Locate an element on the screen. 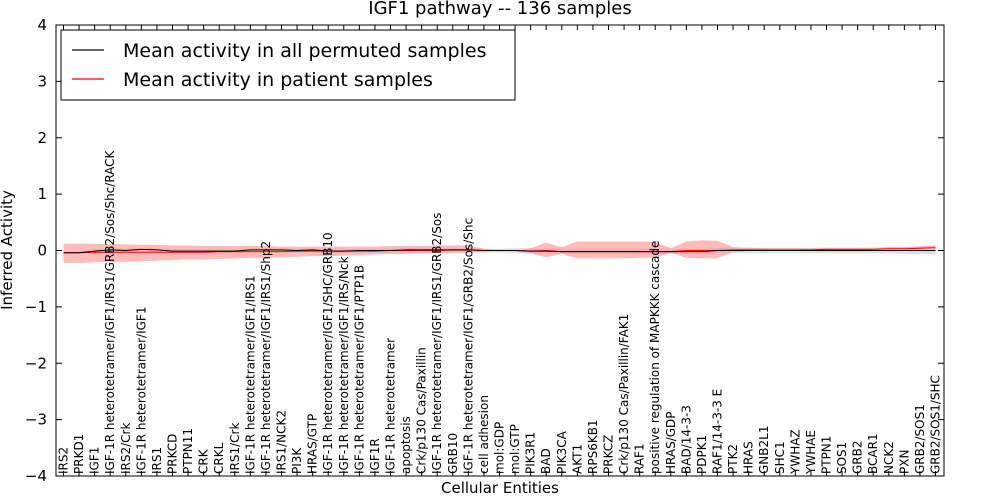 This screenshot has height=500, width=1000. x-category-label: IGF-1R heterotetramer/IGF1/PTP1B is located at coordinates (359, 369).